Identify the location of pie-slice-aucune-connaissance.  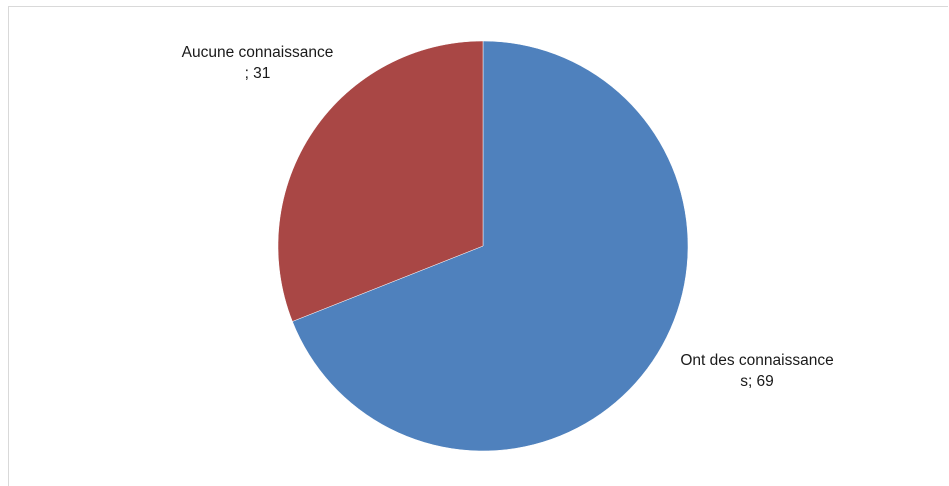
(380, 181).